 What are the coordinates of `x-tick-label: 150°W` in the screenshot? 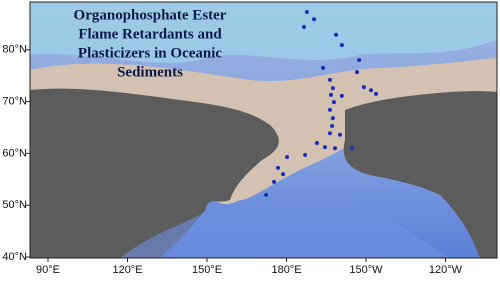 It's located at (366, 270).